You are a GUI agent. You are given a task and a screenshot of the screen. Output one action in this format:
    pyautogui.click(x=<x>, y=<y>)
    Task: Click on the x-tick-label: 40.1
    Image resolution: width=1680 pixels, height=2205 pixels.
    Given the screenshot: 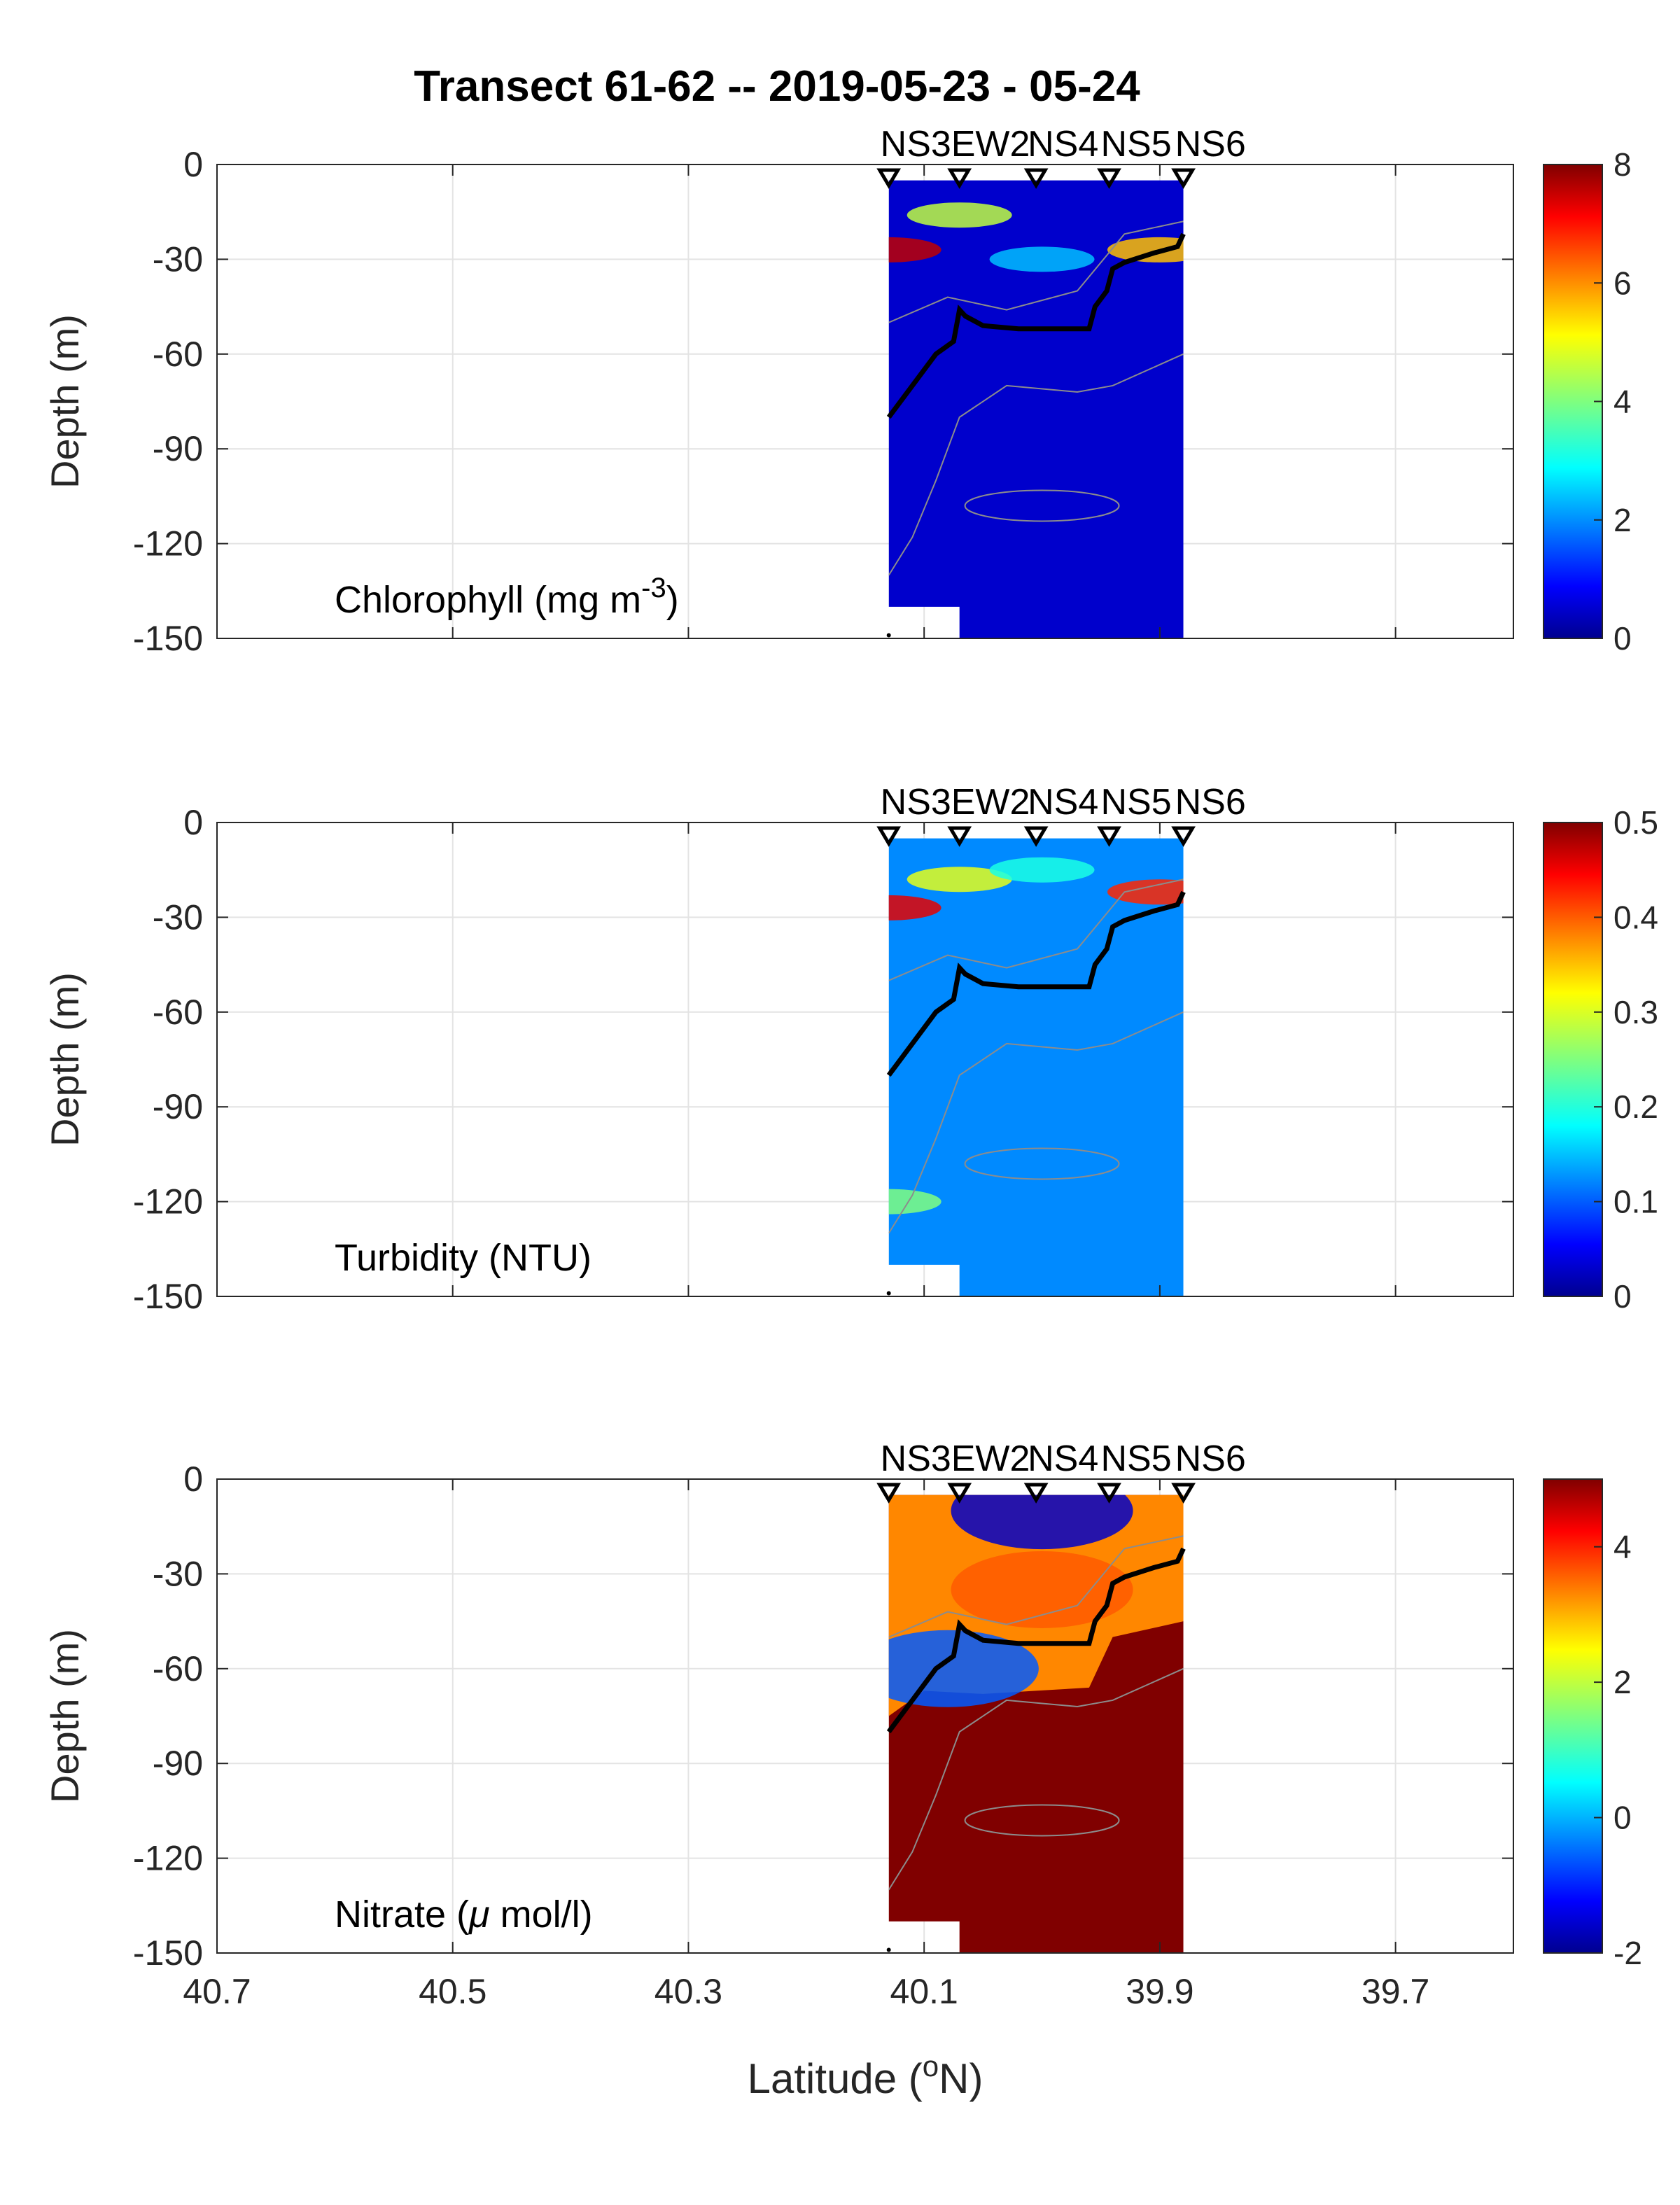 What is the action you would take?
    pyautogui.click(x=924, y=1991)
    